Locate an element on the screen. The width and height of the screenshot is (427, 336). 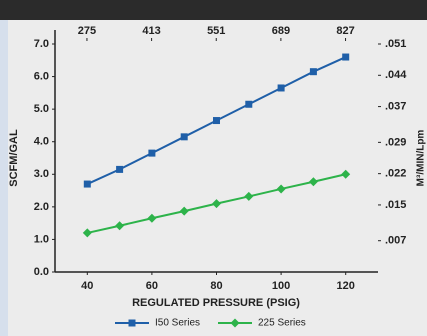
y-tick-label: 5.0 is located at coordinates (41, 109).